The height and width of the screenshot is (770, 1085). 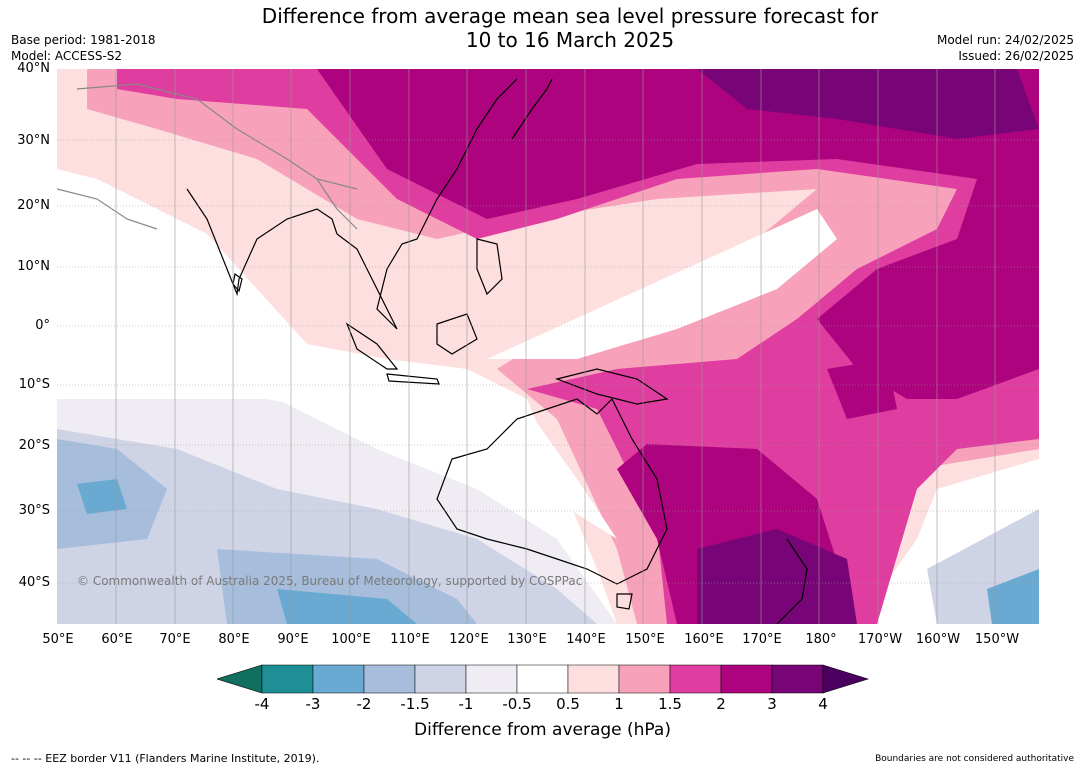 What do you see at coordinates (938, 639) in the screenshot?
I see `lon-label: 160°W` at bounding box center [938, 639].